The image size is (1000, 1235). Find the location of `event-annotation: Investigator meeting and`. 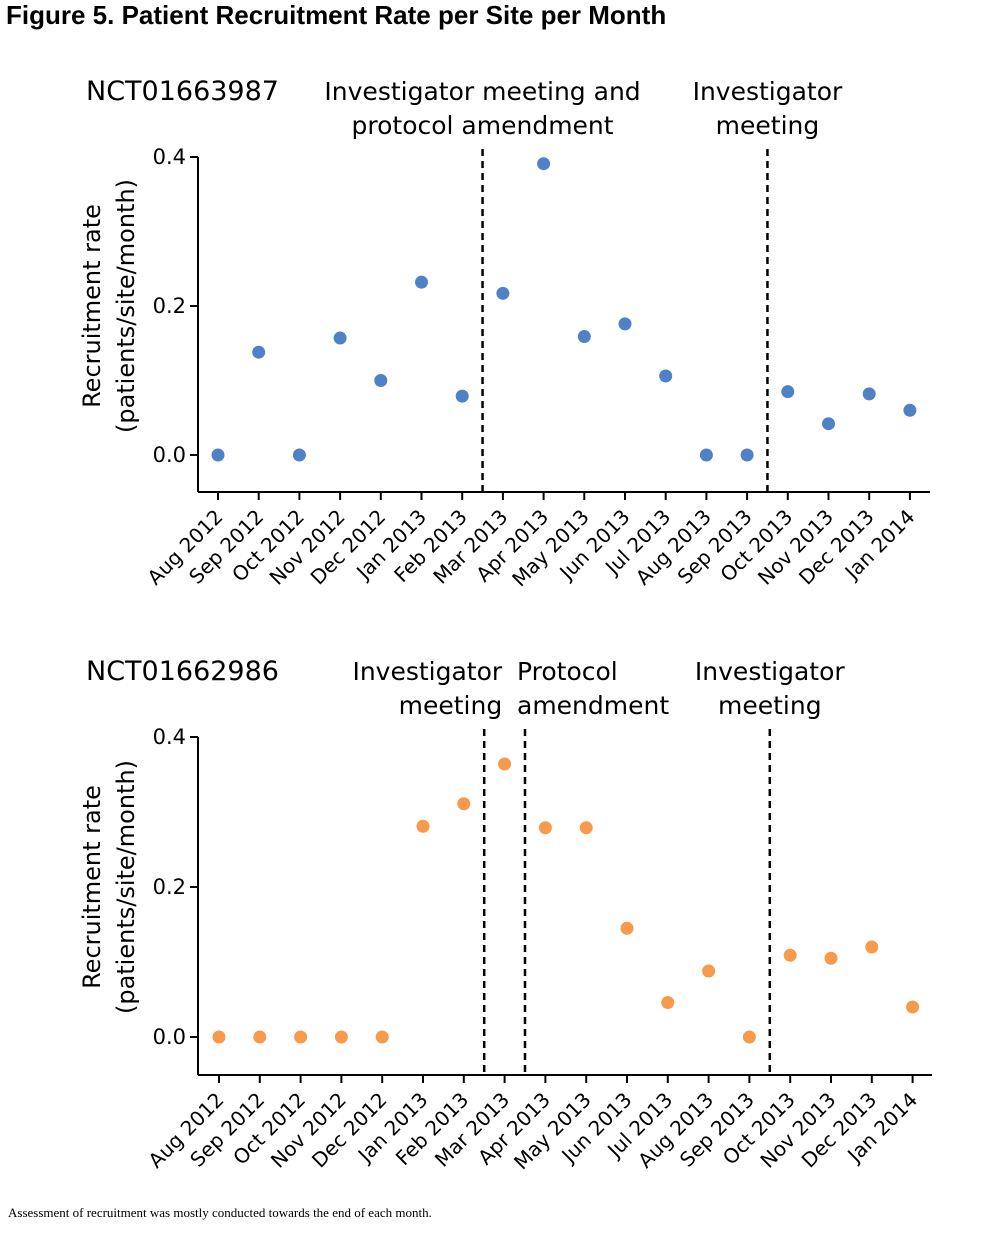

event-annotation: Investigator meeting and is located at coordinates (482, 91).